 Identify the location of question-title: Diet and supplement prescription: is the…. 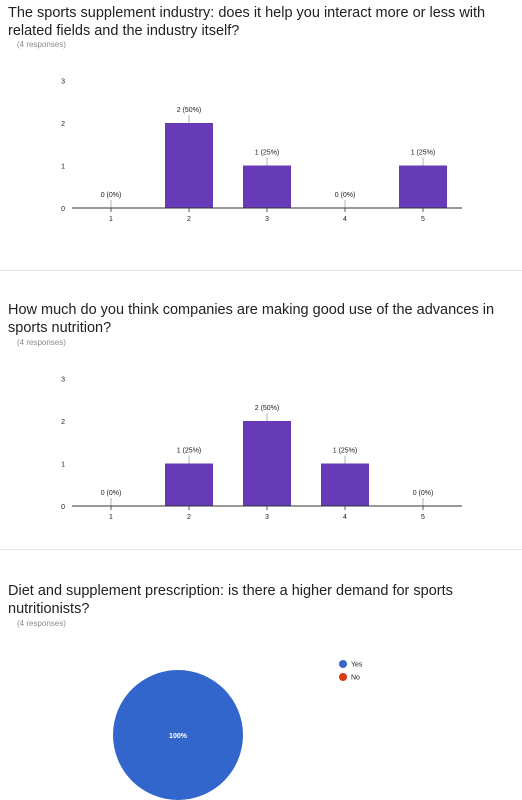
(230, 600).